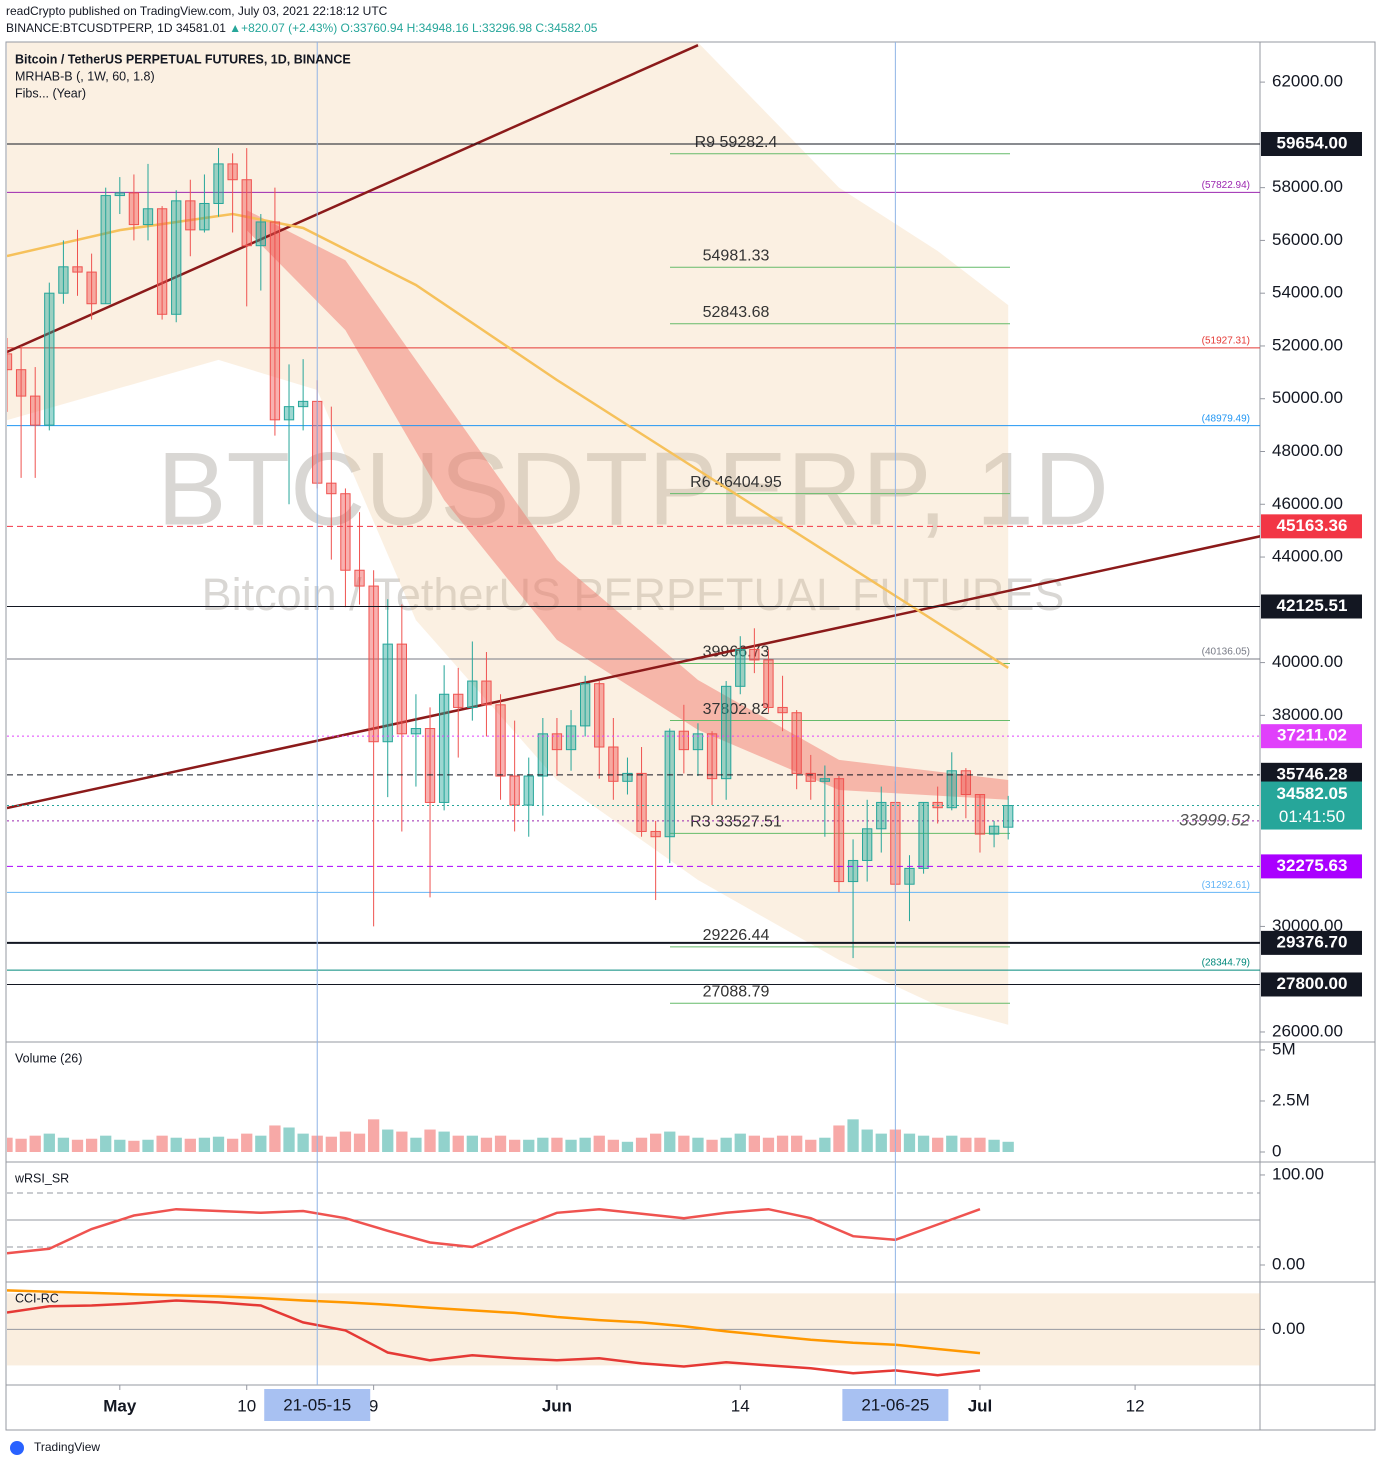 This screenshot has width=1382, height=1467. Describe the element at coordinates (1288, 1328) in the screenshot. I see `y-tick-label: 0.00` at that location.